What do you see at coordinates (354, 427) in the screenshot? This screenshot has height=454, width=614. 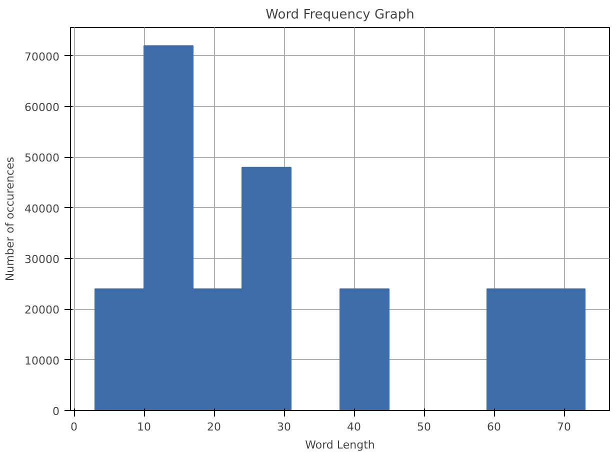 I see `x-tick-label: 40` at bounding box center [354, 427].